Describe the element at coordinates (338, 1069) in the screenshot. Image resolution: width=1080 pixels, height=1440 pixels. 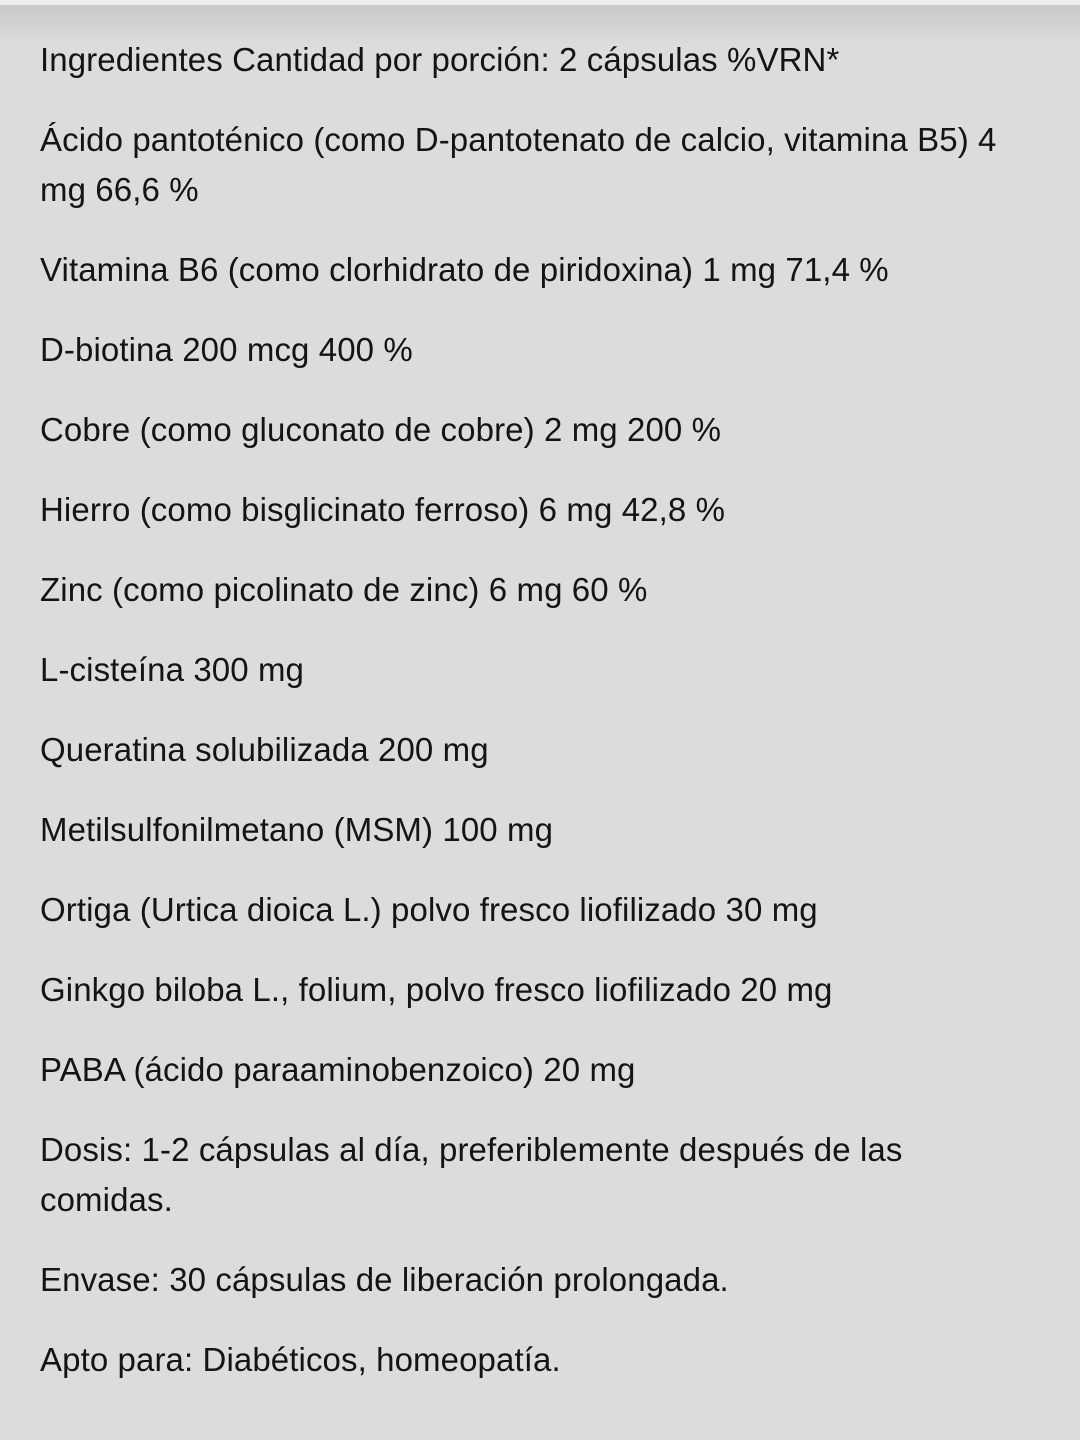
I see `ingredient-paba: PABA (ácido paraaminobenzoico) 20 mg` at that location.